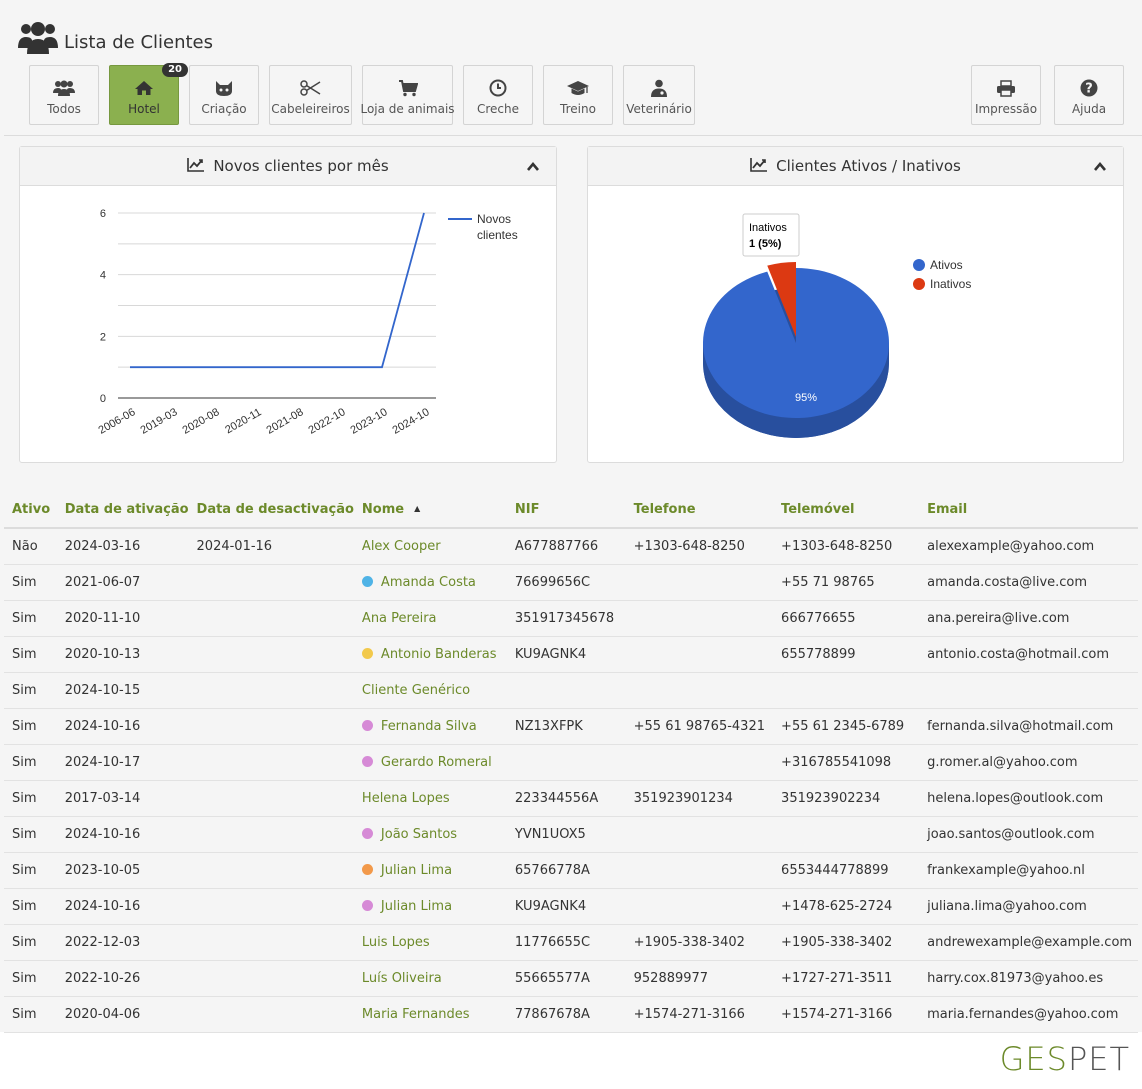 The image size is (1142, 1089). I want to click on panel-header: Novos clientes por mês, so click(288, 166).